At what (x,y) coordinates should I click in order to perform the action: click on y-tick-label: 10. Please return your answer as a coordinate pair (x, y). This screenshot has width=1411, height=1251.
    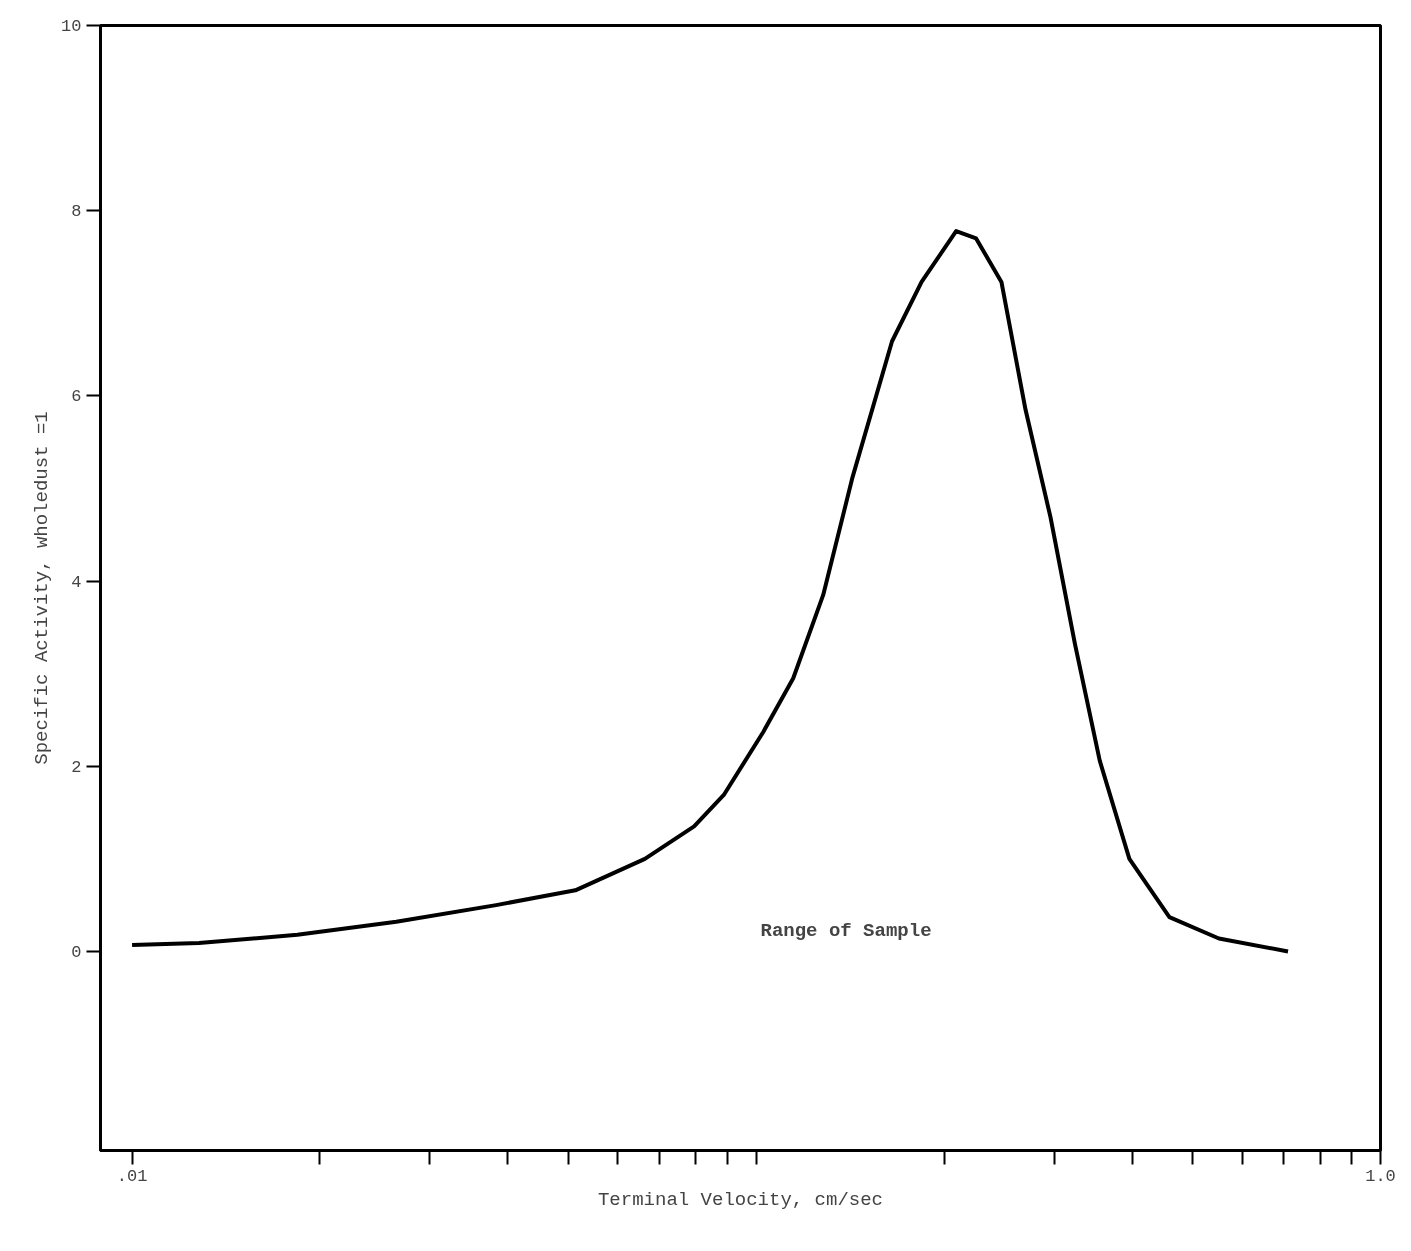
    Looking at the image, I should click on (71, 26).